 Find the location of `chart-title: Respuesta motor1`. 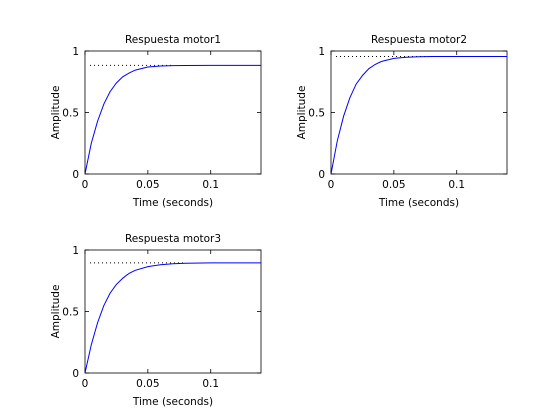

chart-title: Respuesta motor1 is located at coordinates (173, 40).